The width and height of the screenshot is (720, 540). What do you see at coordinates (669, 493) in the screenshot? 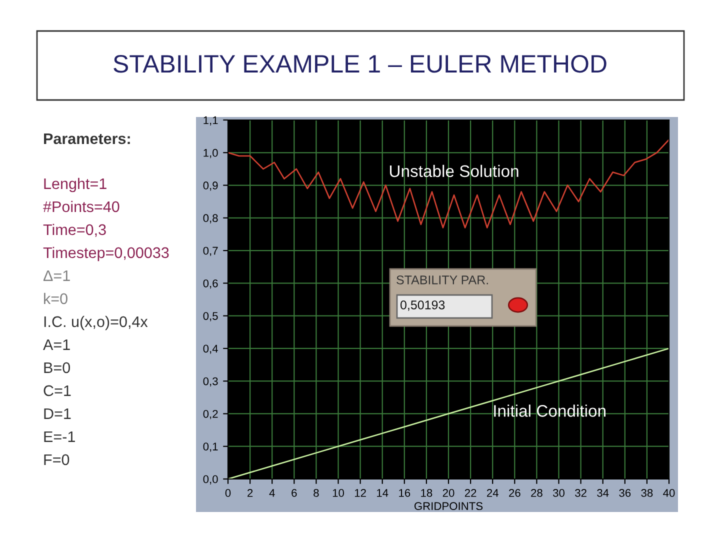
I see `x-tick-label: 40` at bounding box center [669, 493].